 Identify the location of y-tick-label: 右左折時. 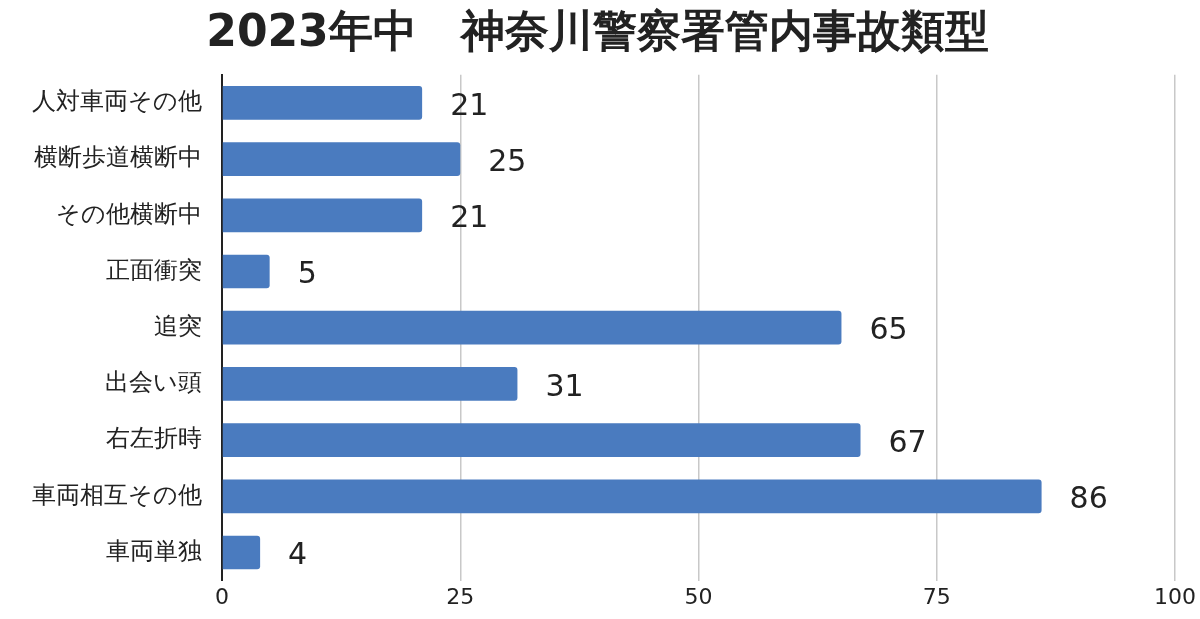
(154, 438).